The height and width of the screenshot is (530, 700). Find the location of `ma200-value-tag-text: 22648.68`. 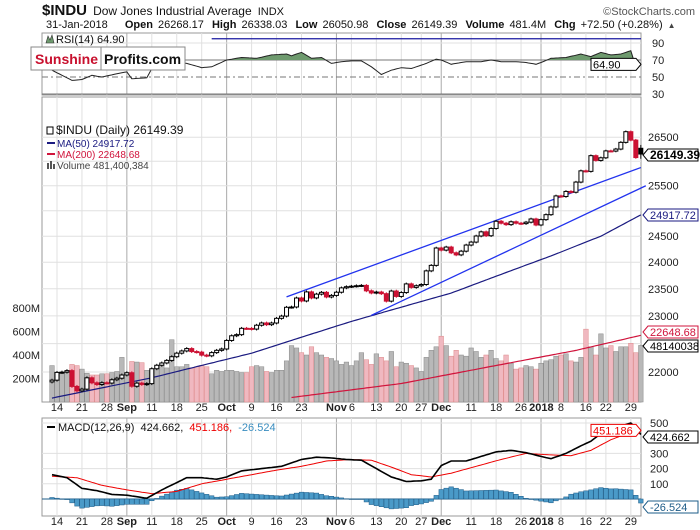

ma200-value-tag-text: 22648.68 is located at coordinates (673, 333).